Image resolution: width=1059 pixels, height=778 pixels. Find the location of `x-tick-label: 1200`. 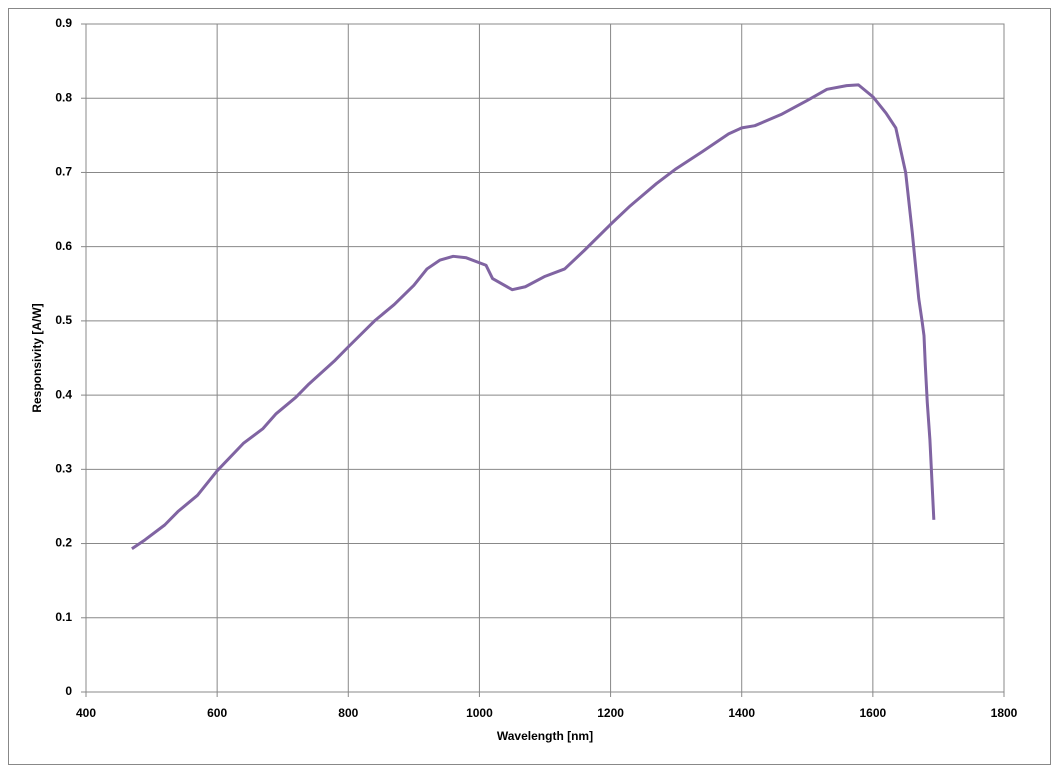

x-tick-label: 1200 is located at coordinates (610, 713).